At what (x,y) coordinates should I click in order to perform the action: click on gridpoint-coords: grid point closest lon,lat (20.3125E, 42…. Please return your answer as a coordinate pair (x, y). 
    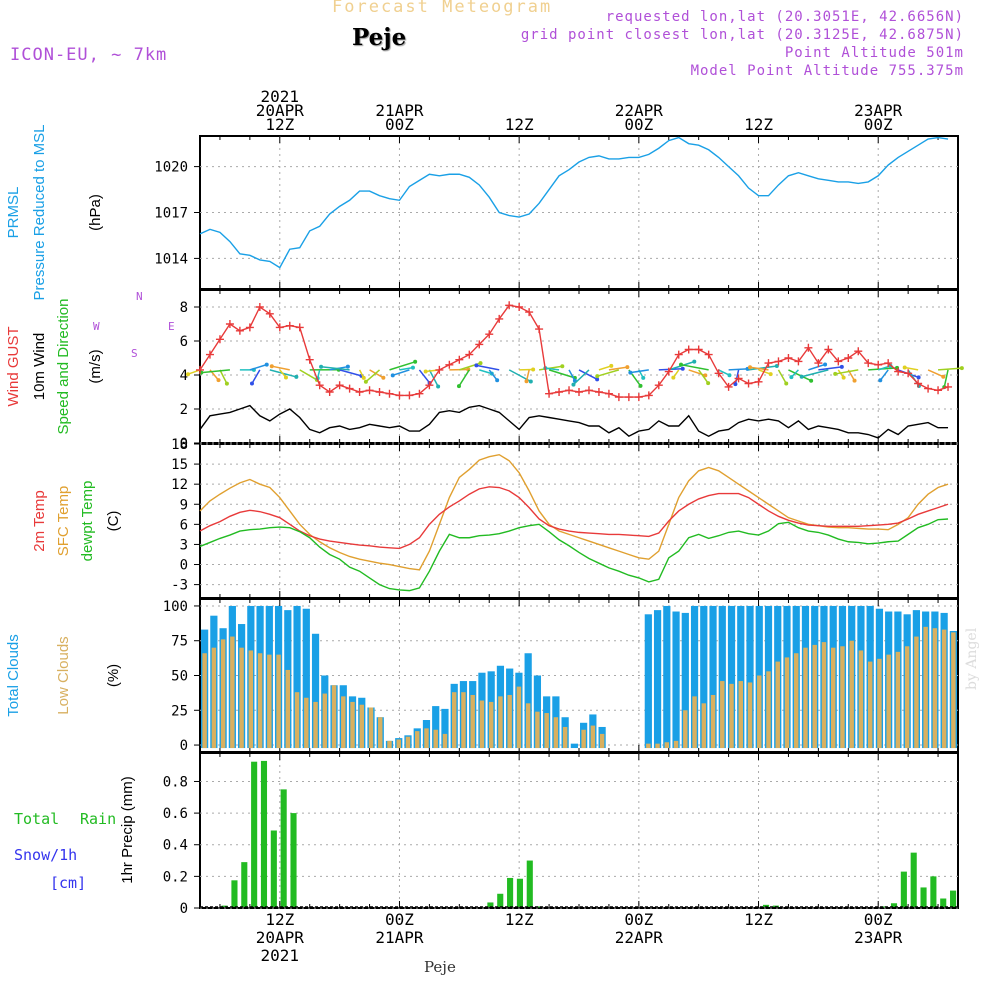
    Looking at the image, I should click on (742, 35).